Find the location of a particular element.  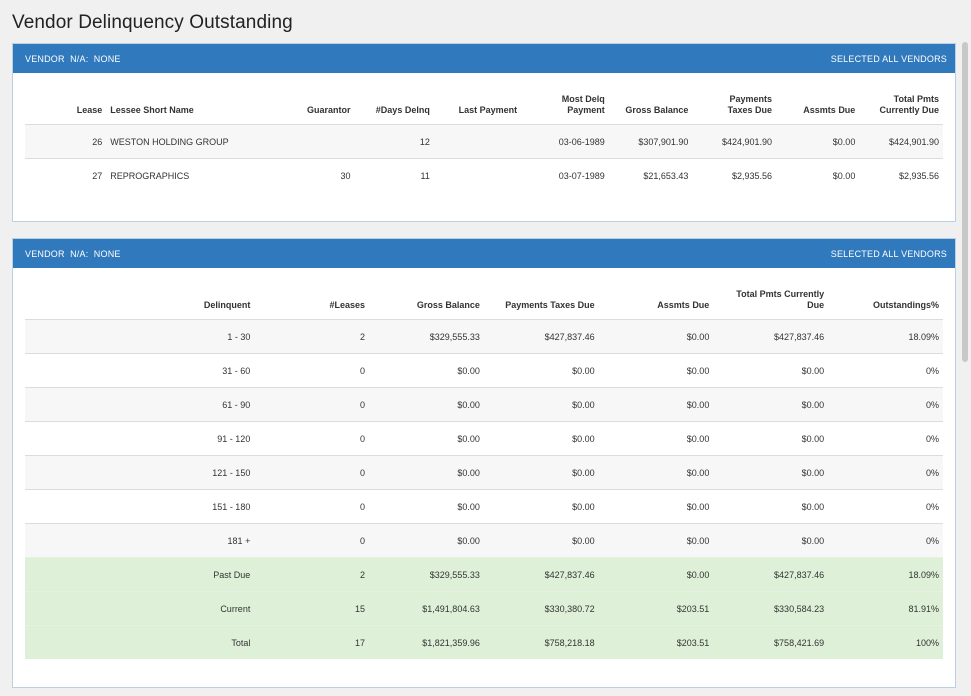

column-header: Most Delq Payment is located at coordinates (583, 104).